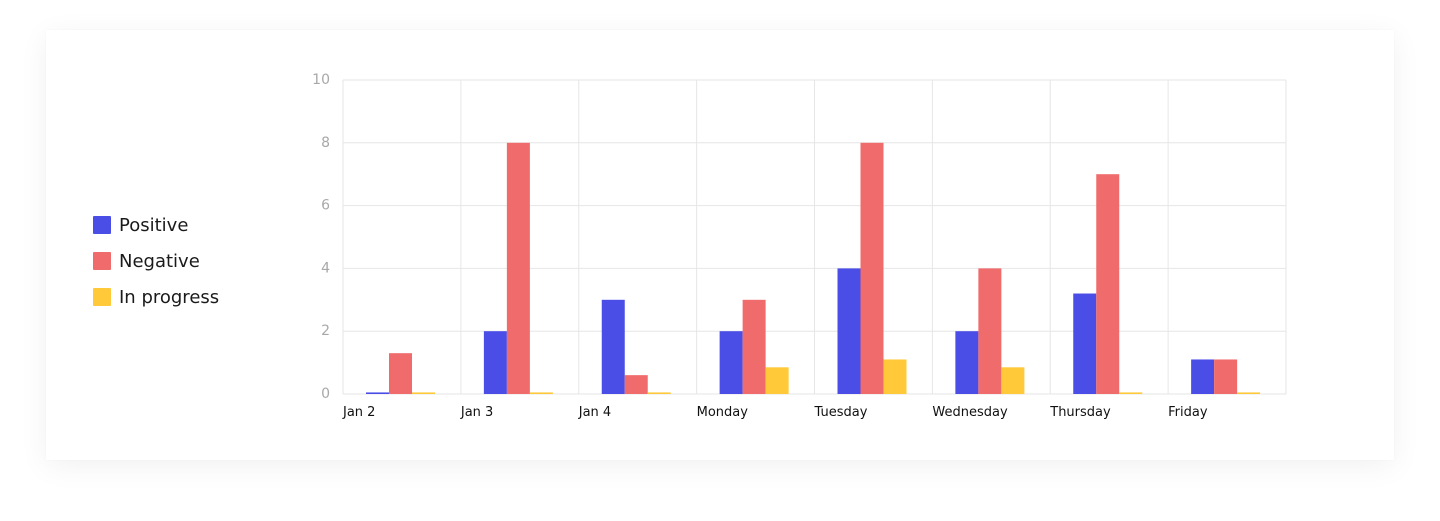 Image resolution: width=1440 pixels, height=521 pixels. What do you see at coordinates (102, 261) in the screenshot?
I see `legend-swatch-negative` at bounding box center [102, 261].